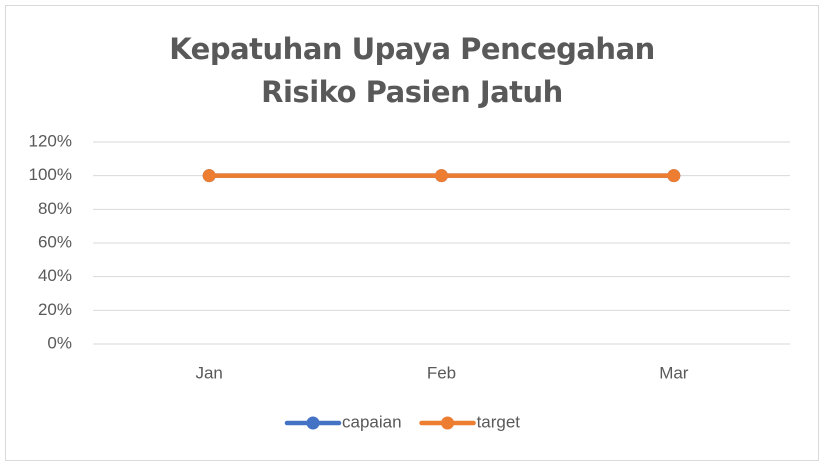 Image resolution: width=824 pixels, height=468 pixels. What do you see at coordinates (50, 174) in the screenshot?
I see `y-tick-label: 100%` at bounding box center [50, 174].